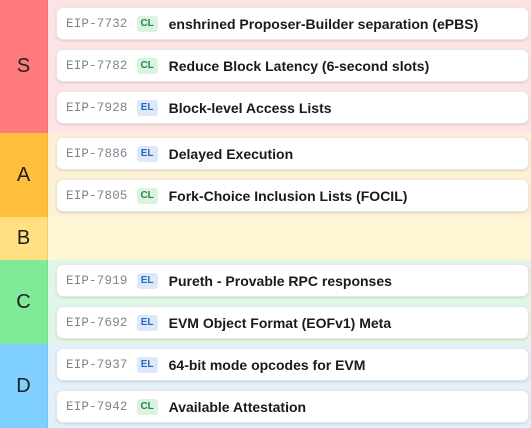 The width and height of the screenshot is (531, 428). Describe the element at coordinates (250, 107) in the screenshot. I see `eip-title: Block-level Access Lists` at that location.